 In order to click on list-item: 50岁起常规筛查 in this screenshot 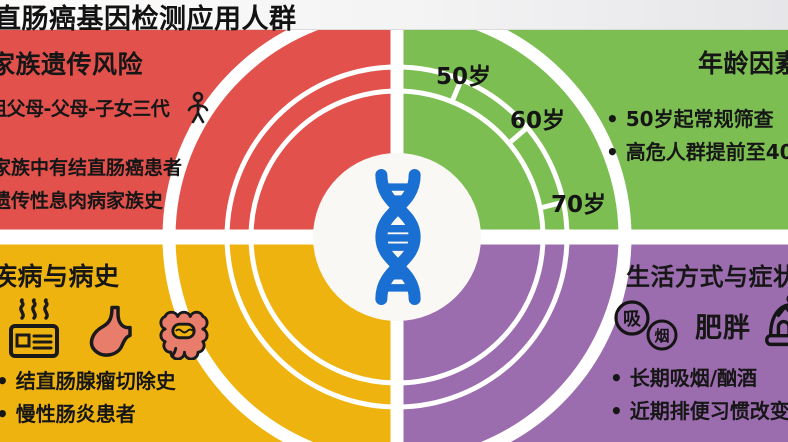, I will do `click(697, 119)`.